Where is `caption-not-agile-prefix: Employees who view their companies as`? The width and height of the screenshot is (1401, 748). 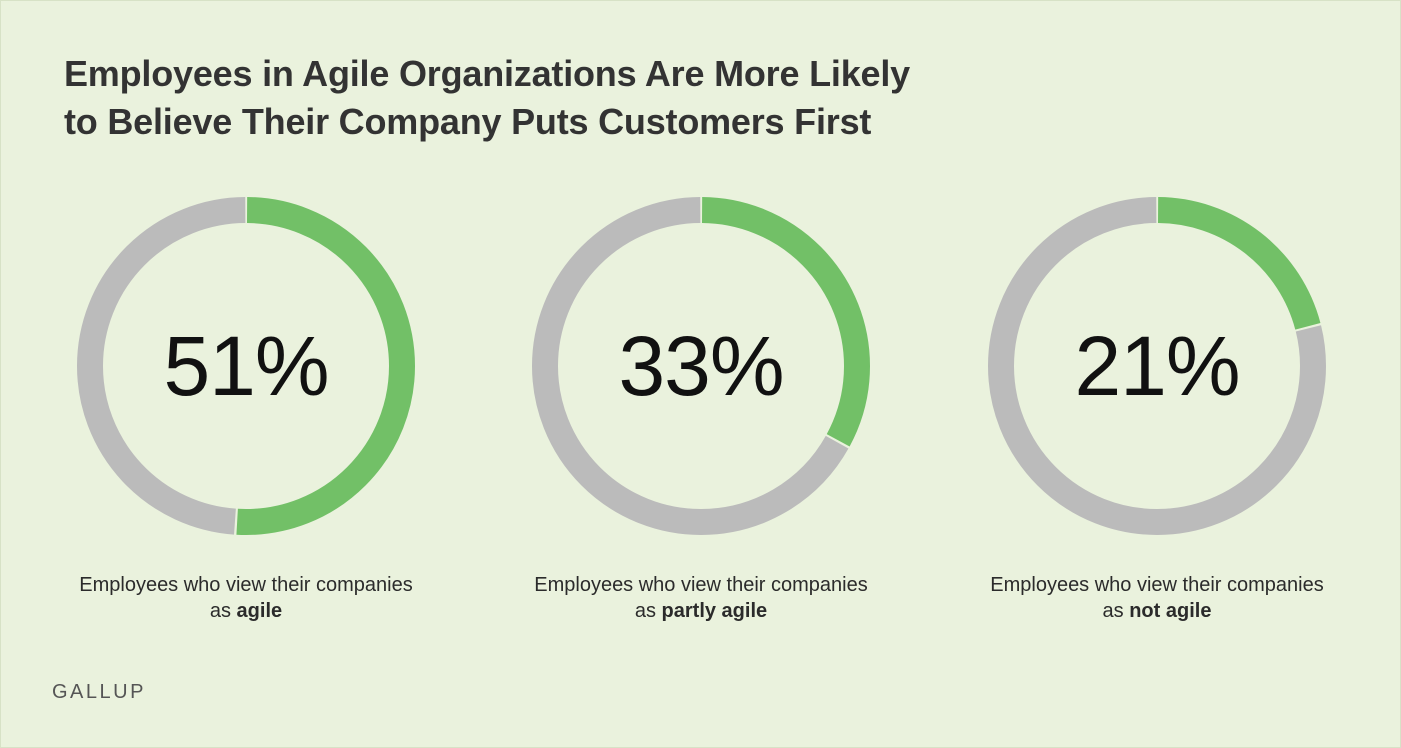 caption-not-agile-prefix: Employees who view their companies as is located at coordinates (1157, 598).